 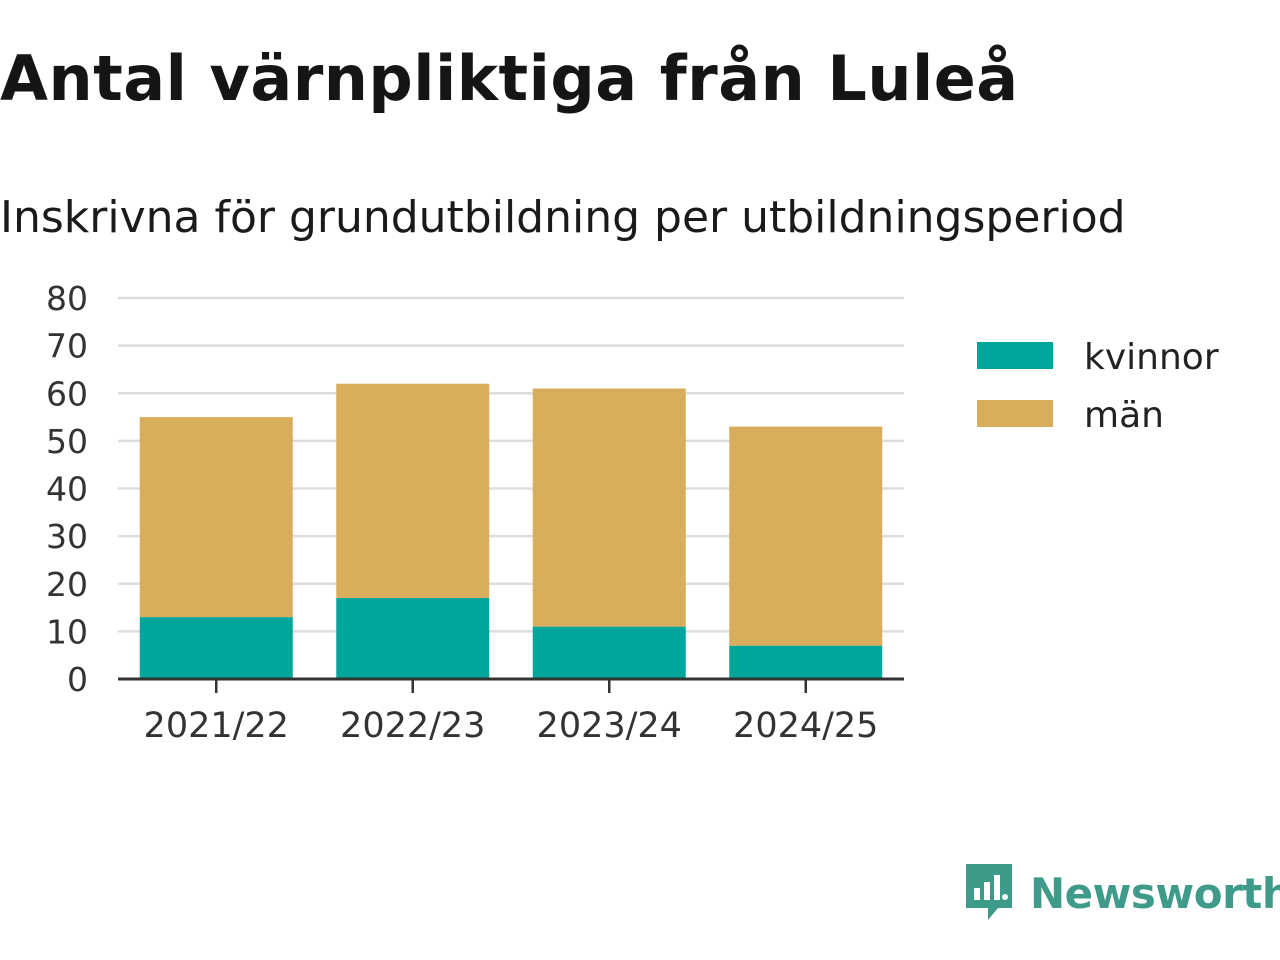 I want to click on y-axis-ticks: 0 10 20 30 40 50 60 70 80, so click(x=67, y=489).